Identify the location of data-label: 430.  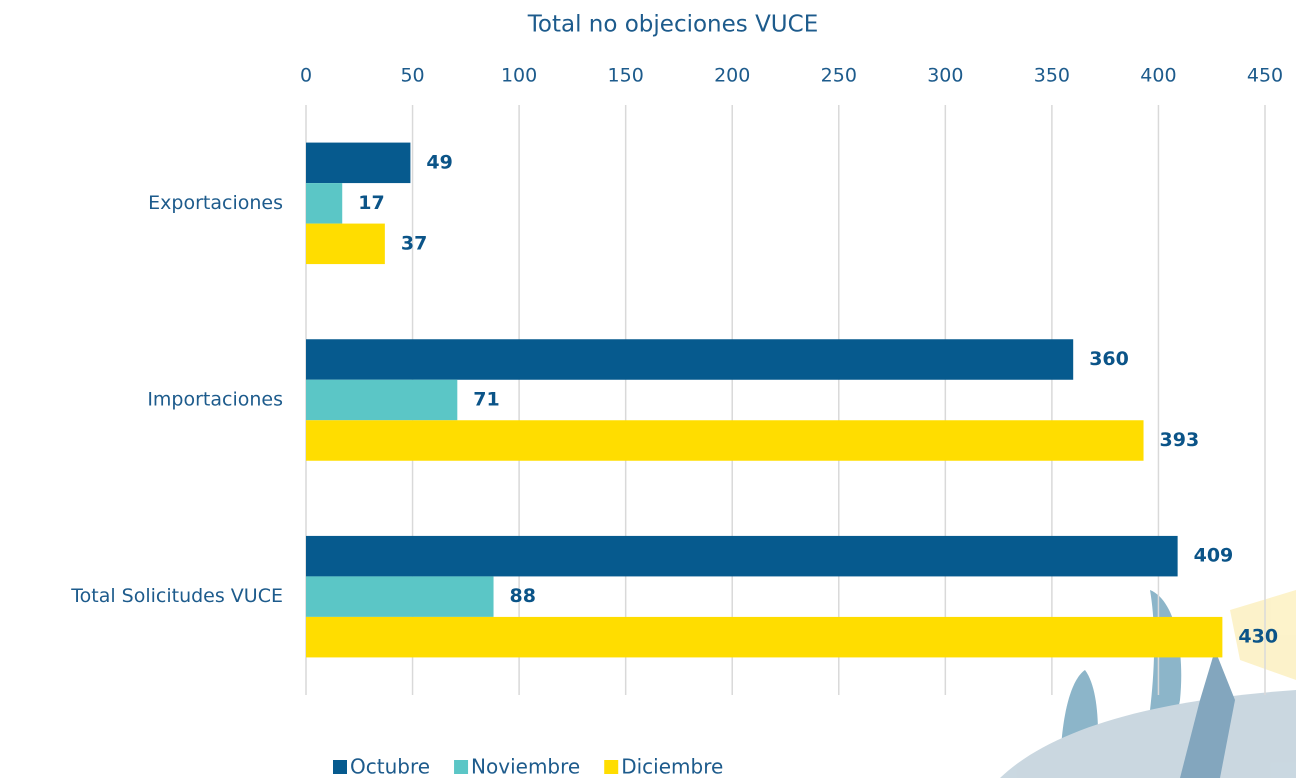
(1258, 637).